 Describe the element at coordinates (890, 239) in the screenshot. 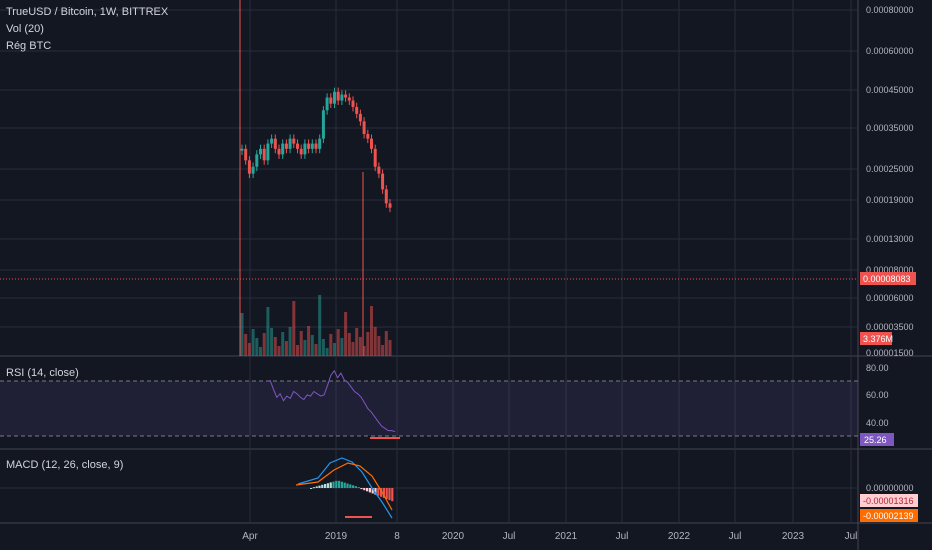

I see `price-tick-label: 0.00013000` at that location.